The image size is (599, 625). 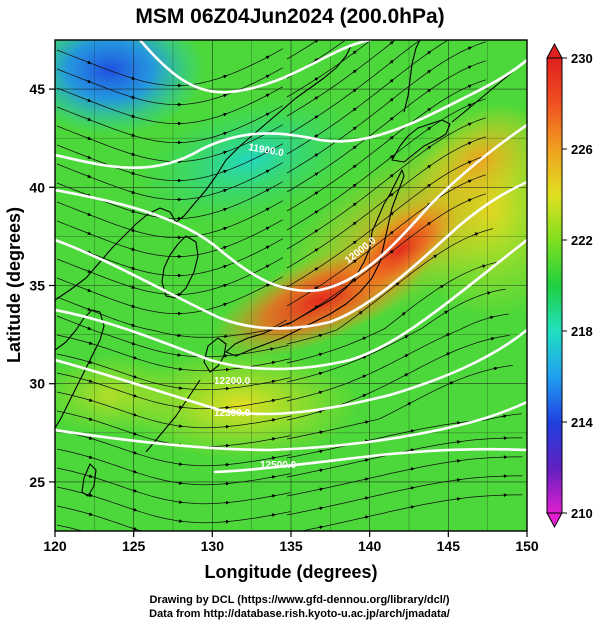 What do you see at coordinates (582, 58) in the screenshot?
I see `colorbar-tick-label: 230` at bounding box center [582, 58].